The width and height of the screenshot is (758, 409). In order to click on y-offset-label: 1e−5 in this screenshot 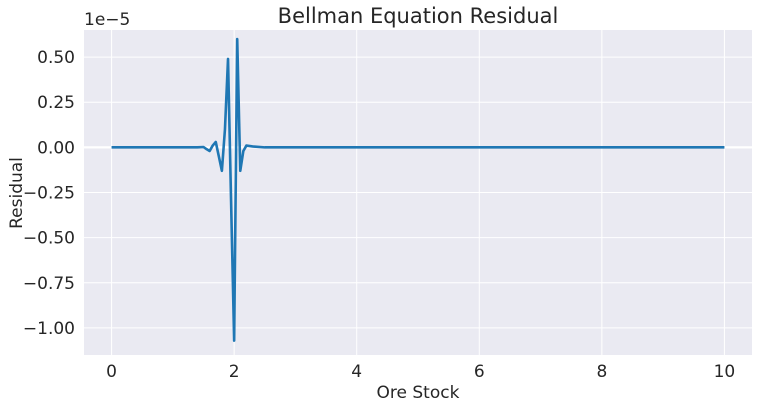, I will do `click(107, 20)`.